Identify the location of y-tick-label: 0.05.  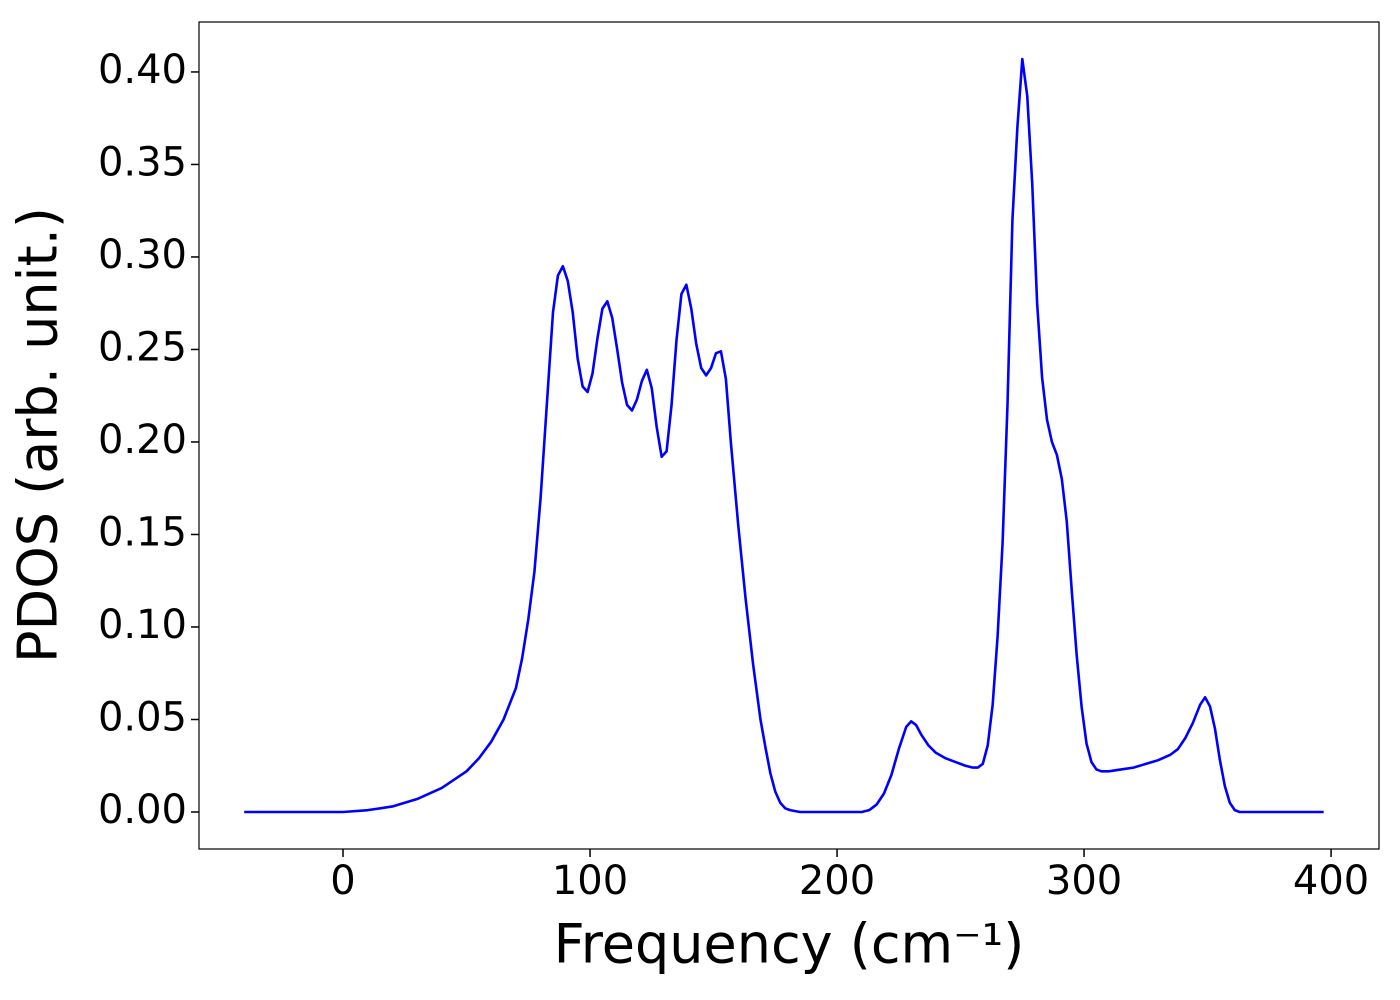
(142, 717).